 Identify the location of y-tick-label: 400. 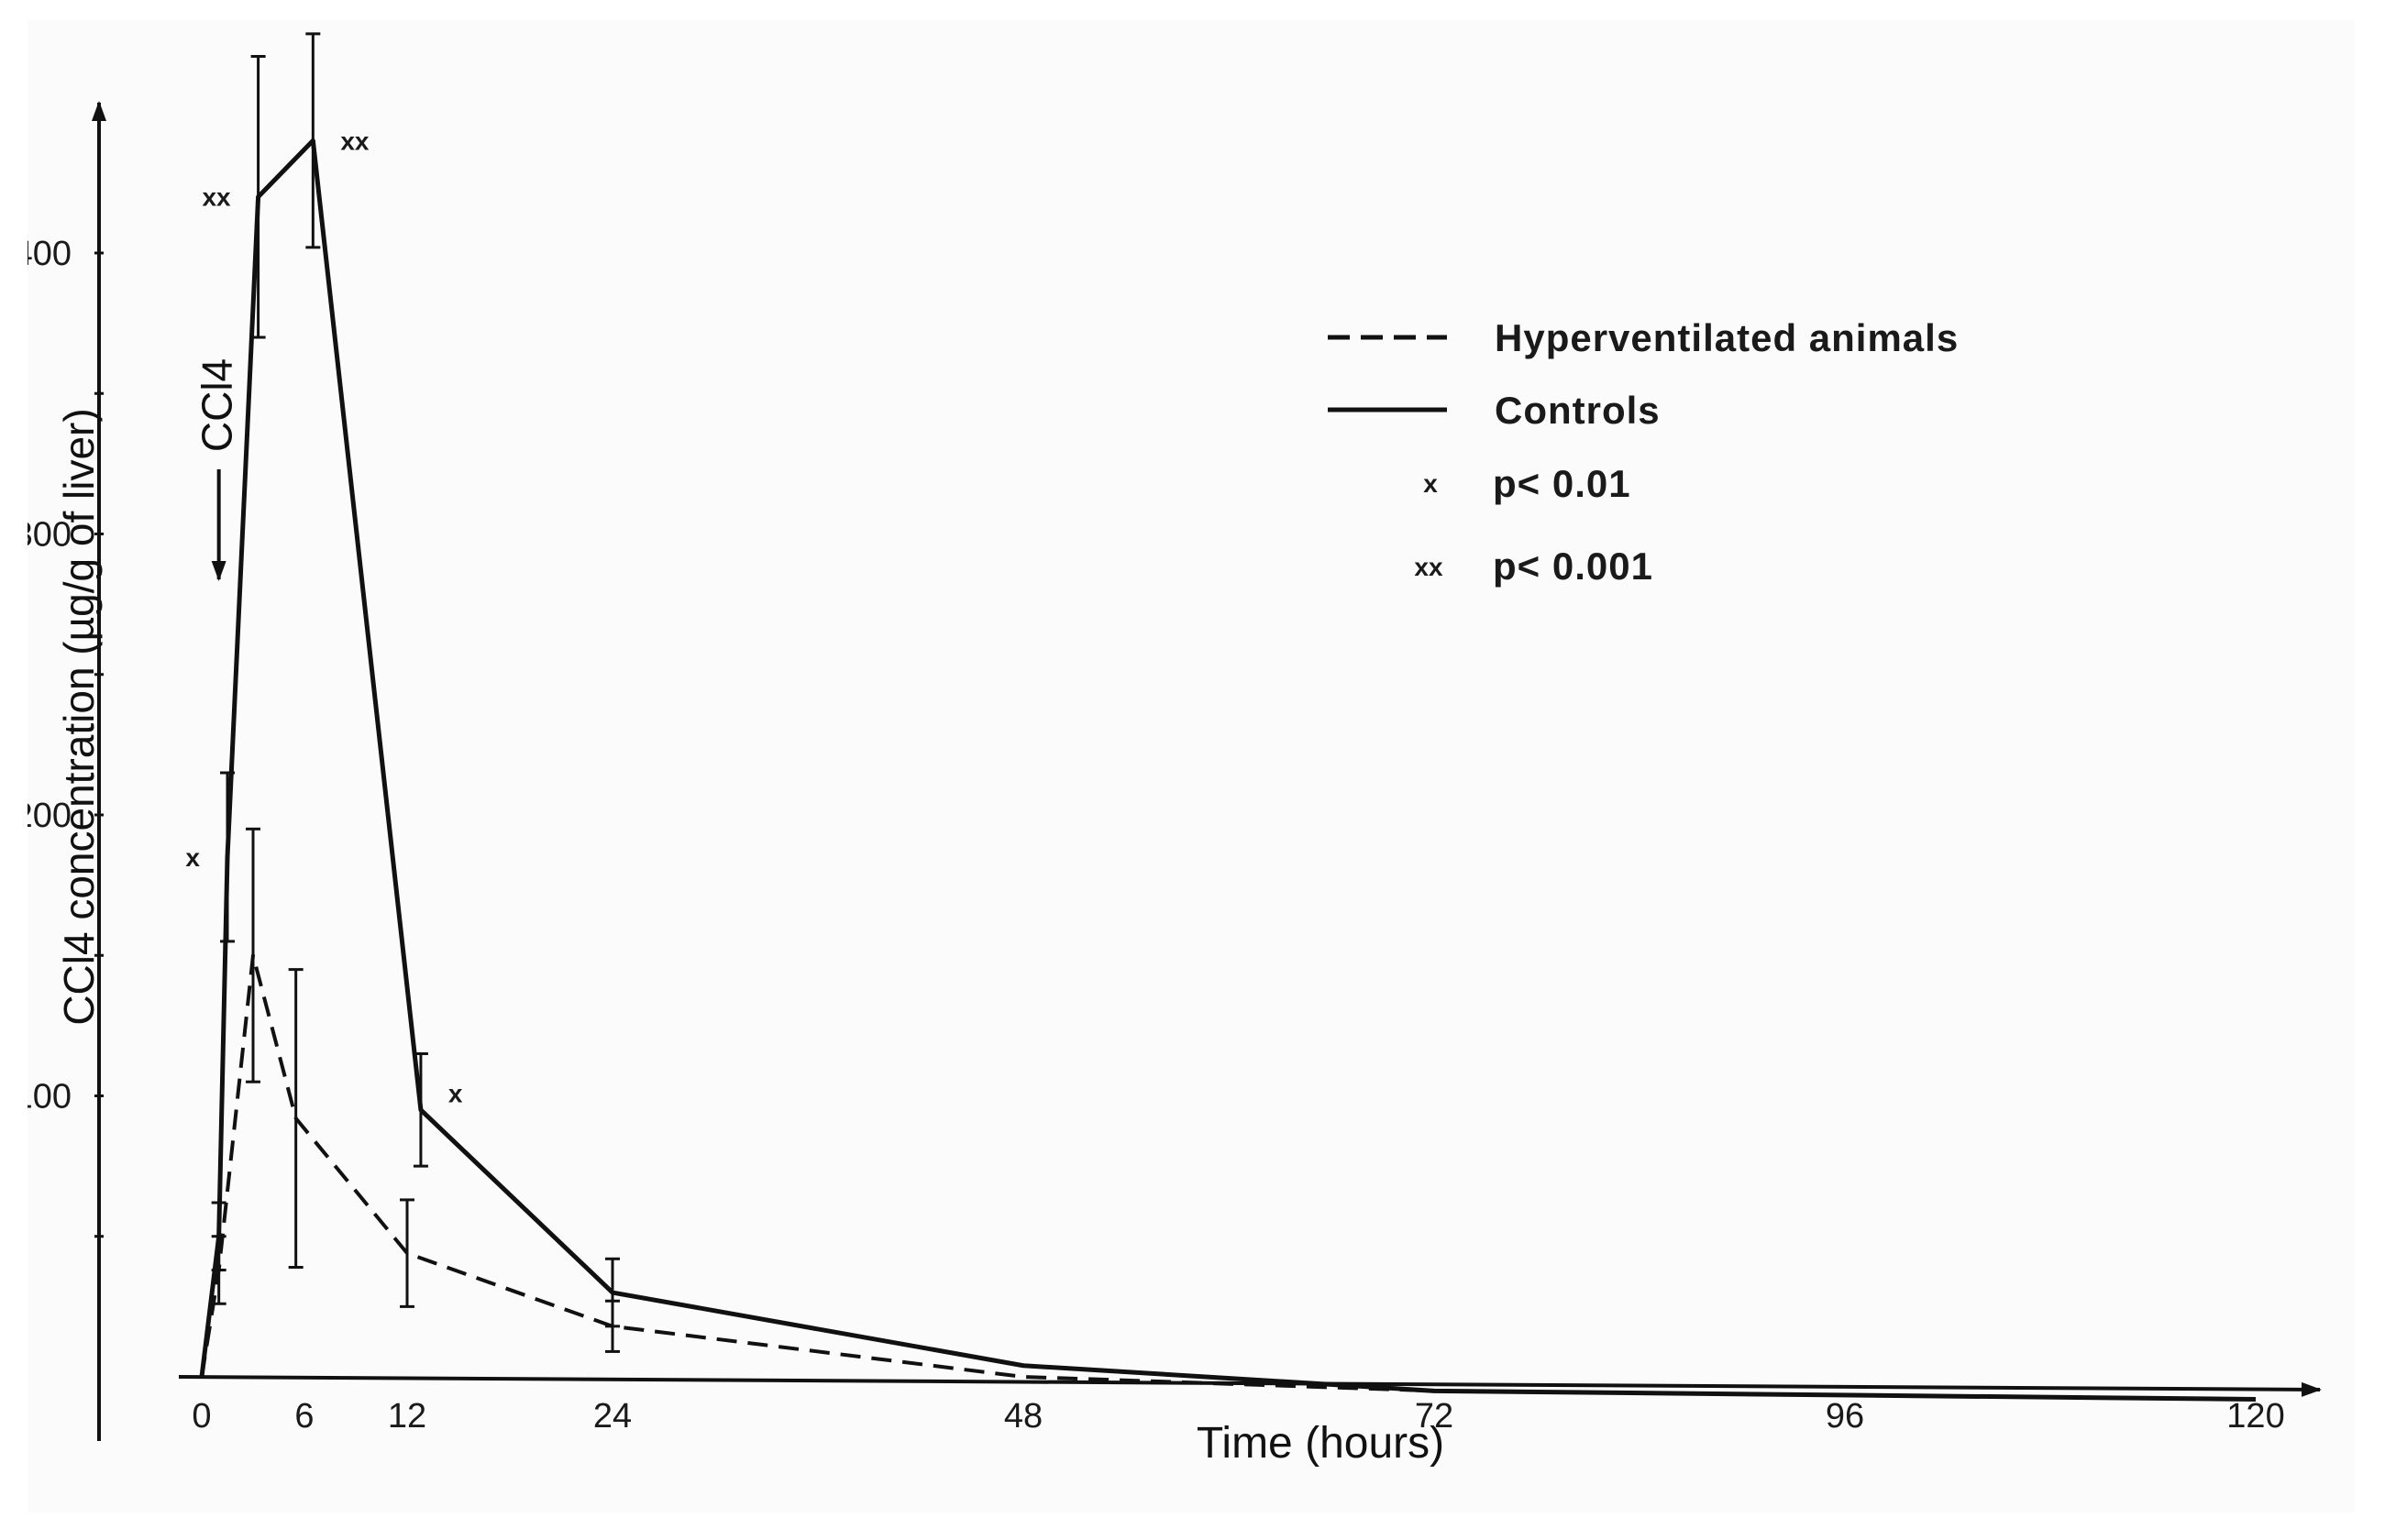
(50, 254).